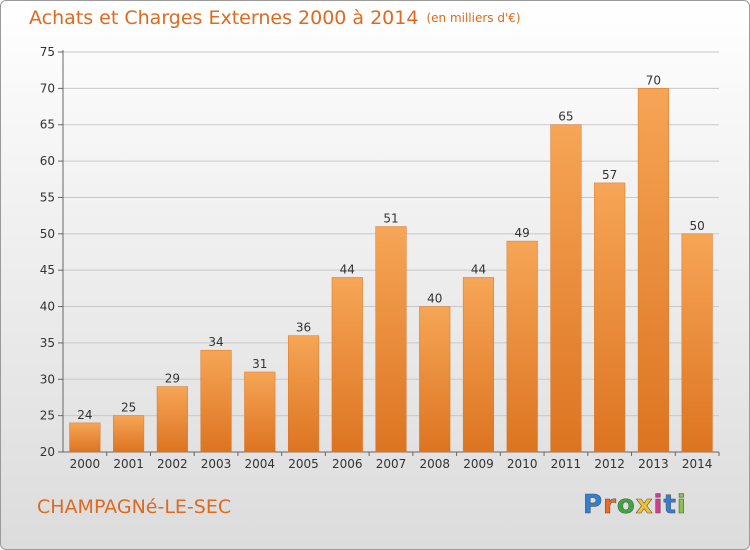 Image resolution: width=750 pixels, height=550 pixels. What do you see at coordinates (593, 505) in the screenshot?
I see `logo-letter: P` at bounding box center [593, 505].